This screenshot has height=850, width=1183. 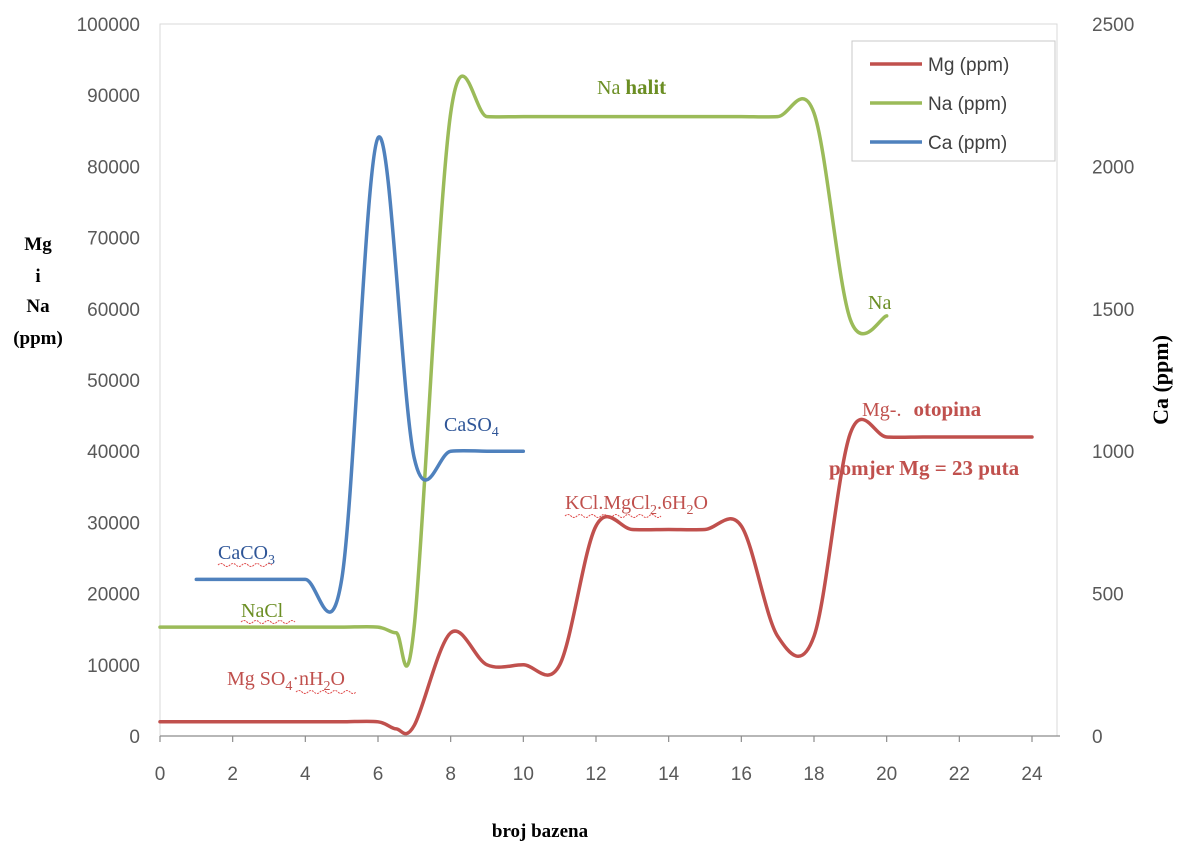 I want to click on annotation-kcl-text3: O, so click(x=700, y=503).